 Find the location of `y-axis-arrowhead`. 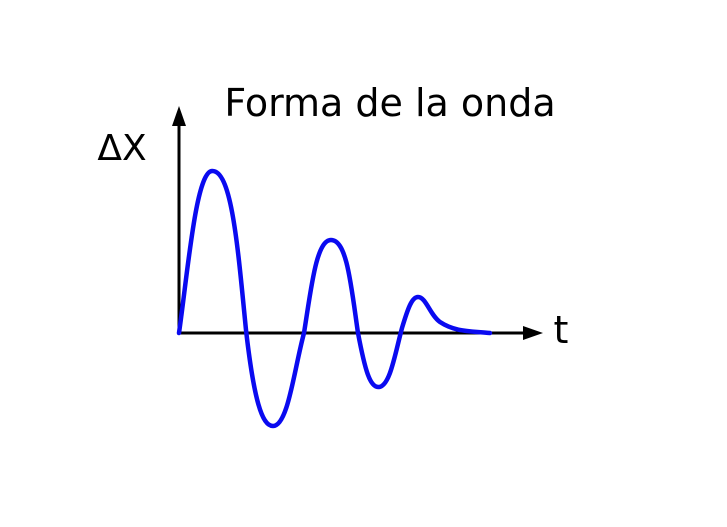

y-axis-arrowhead is located at coordinates (179, 116).